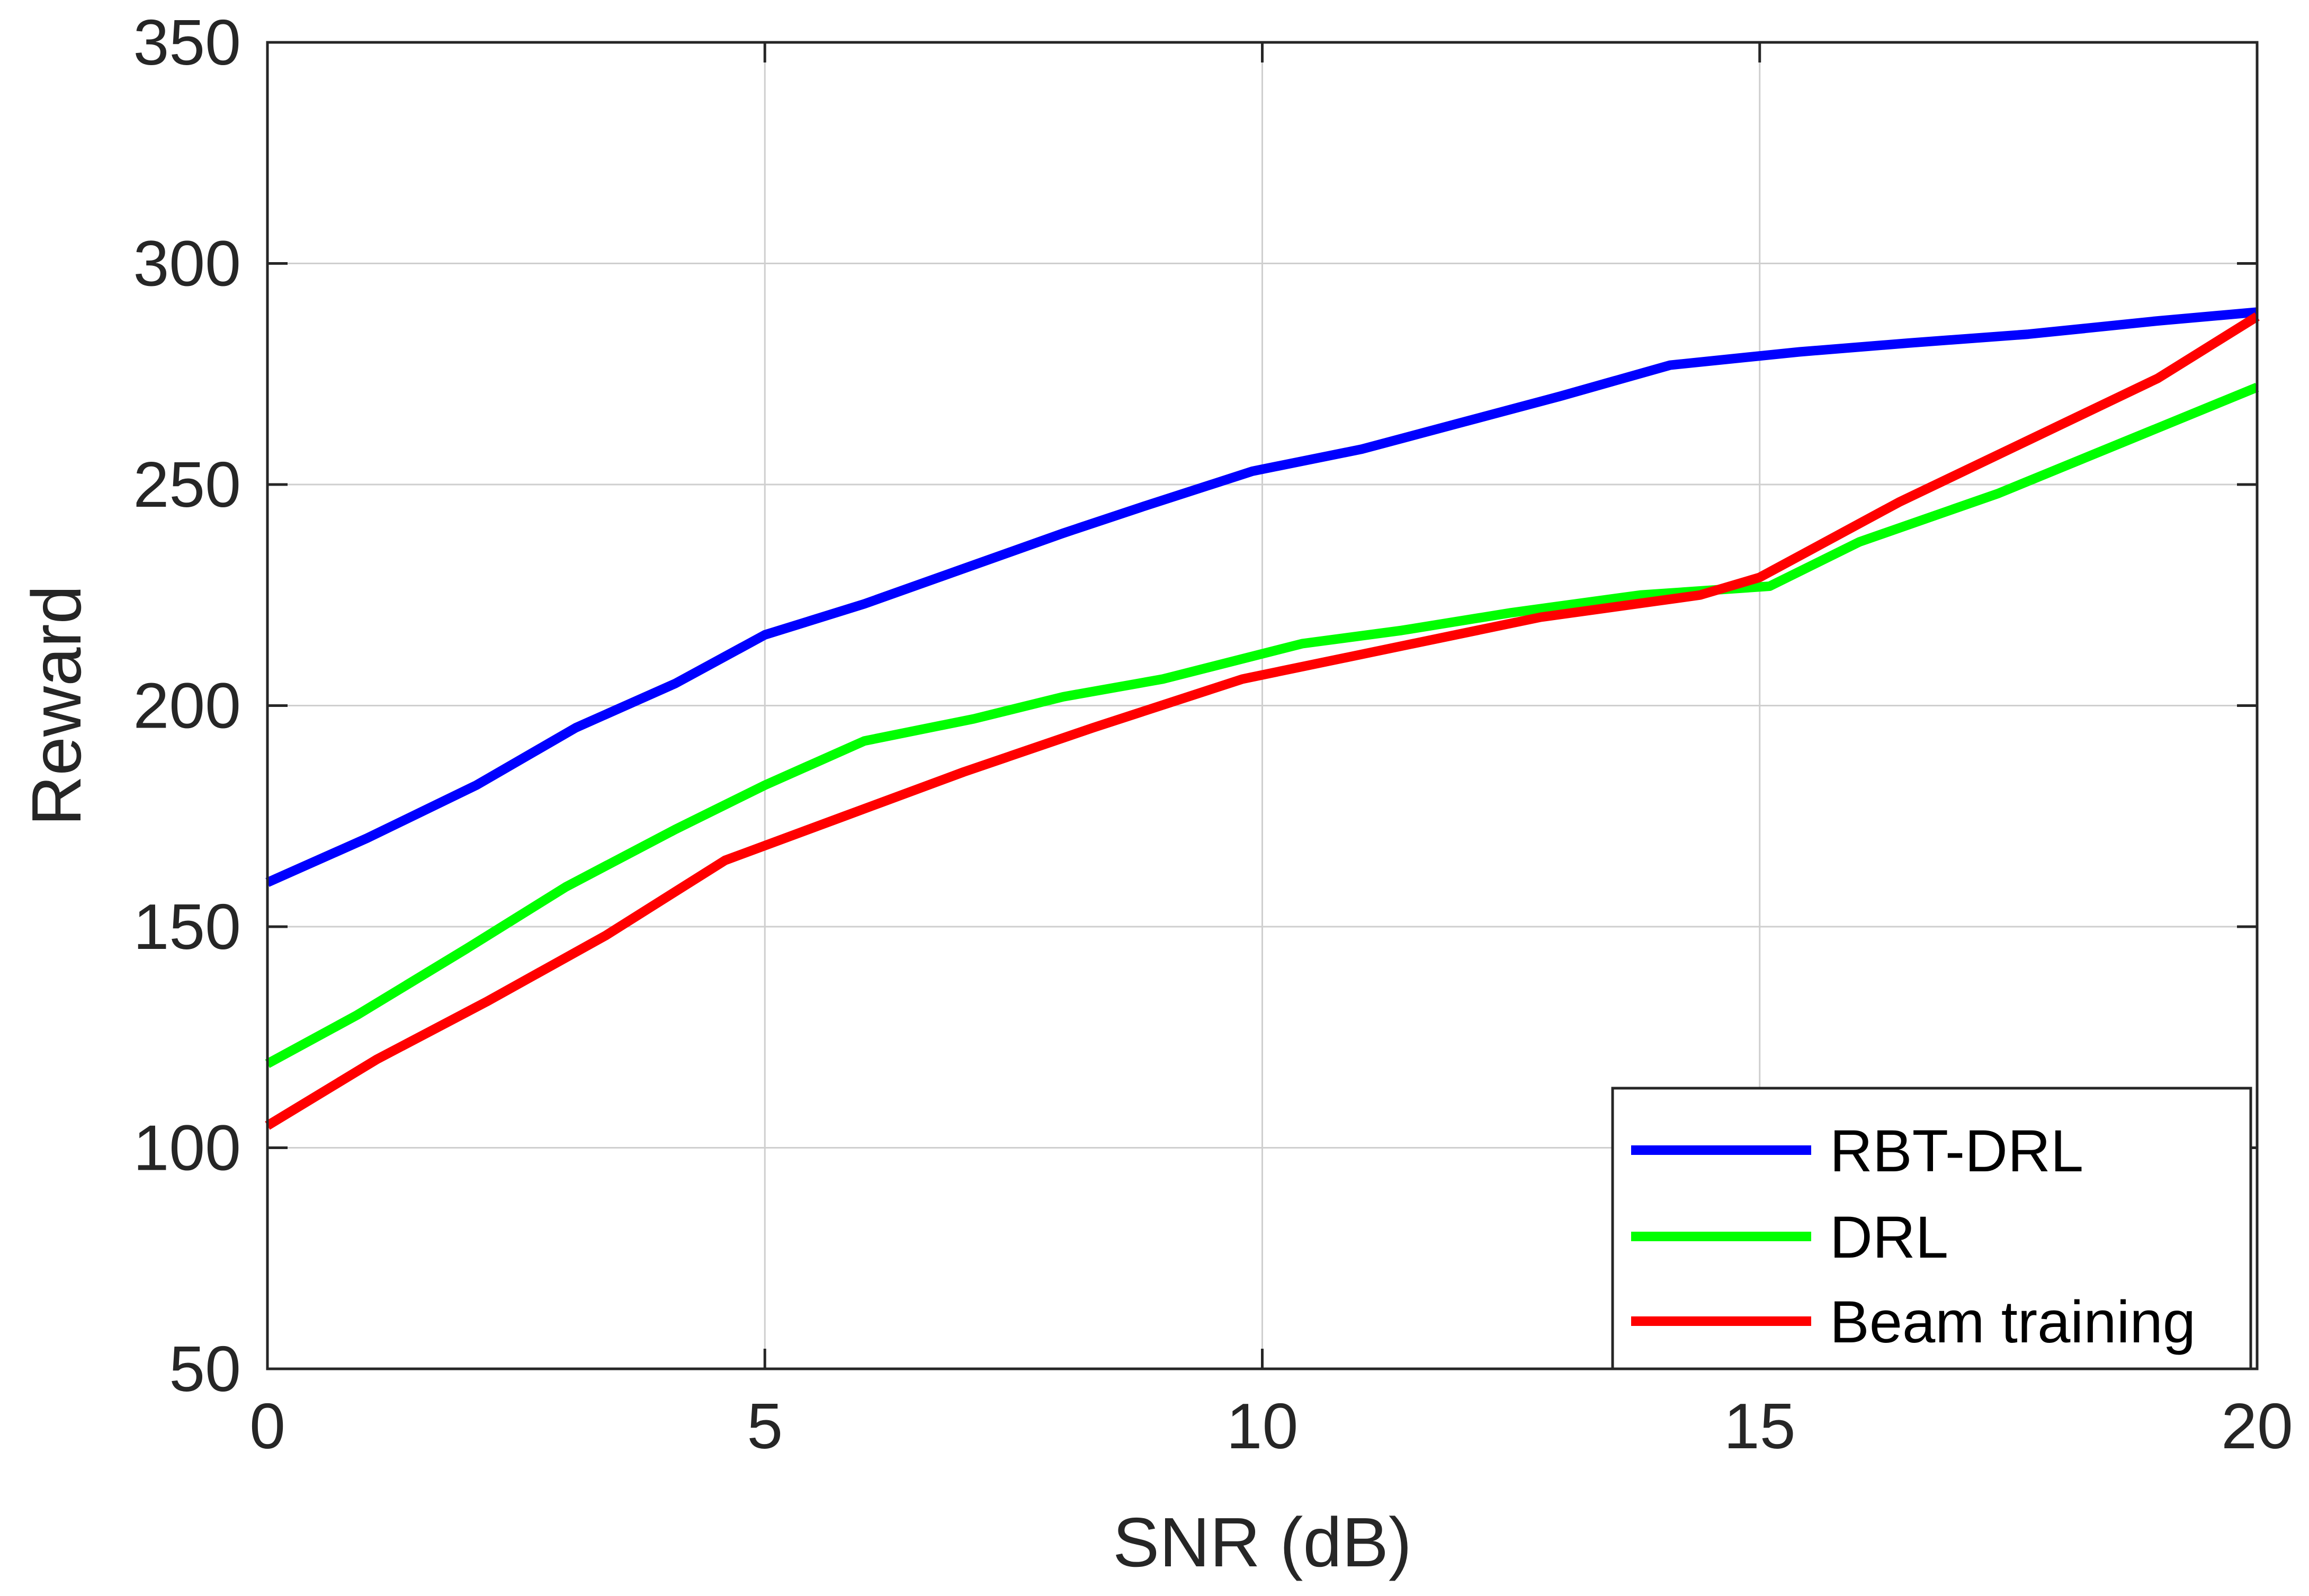 Image resolution: width=2309 pixels, height=1596 pixels. What do you see at coordinates (1262, 1542) in the screenshot?
I see `x-axis-label: SNR (dB)` at bounding box center [1262, 1542].